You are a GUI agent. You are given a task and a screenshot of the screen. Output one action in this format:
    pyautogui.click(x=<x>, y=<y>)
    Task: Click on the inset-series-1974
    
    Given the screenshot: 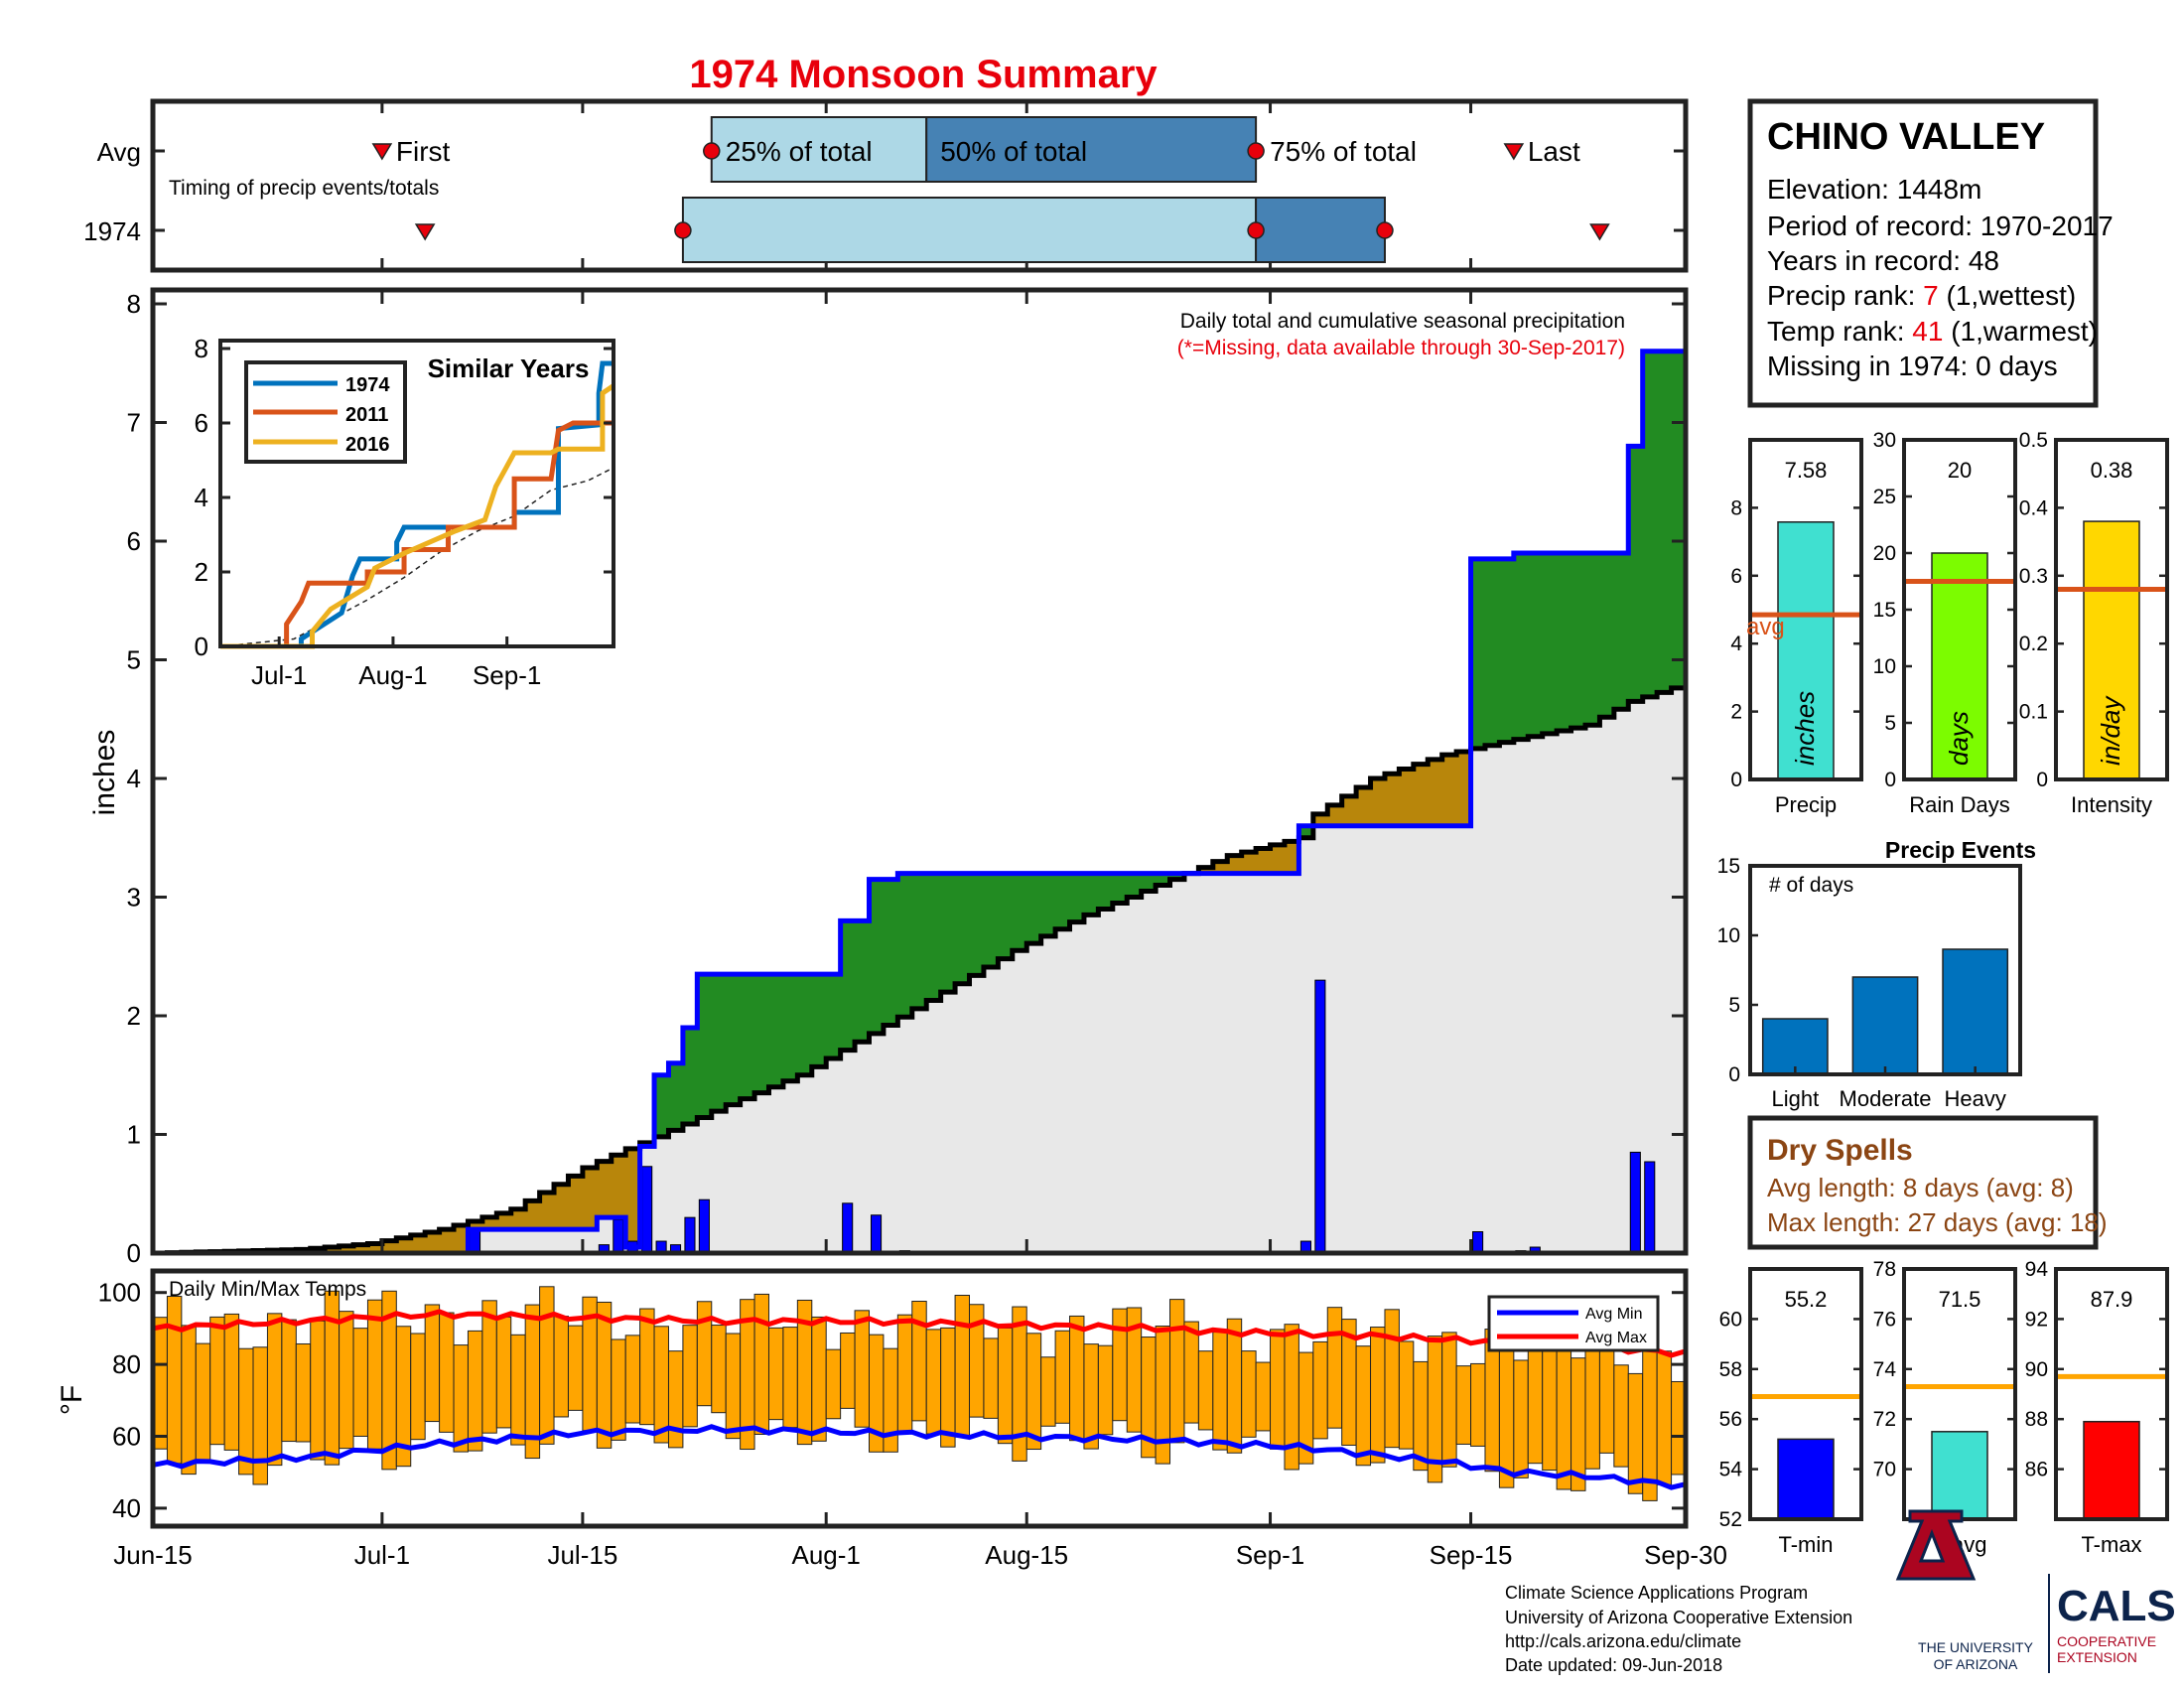 What is the action you would take?
    pyautogui.click(x=417, y=504)
    